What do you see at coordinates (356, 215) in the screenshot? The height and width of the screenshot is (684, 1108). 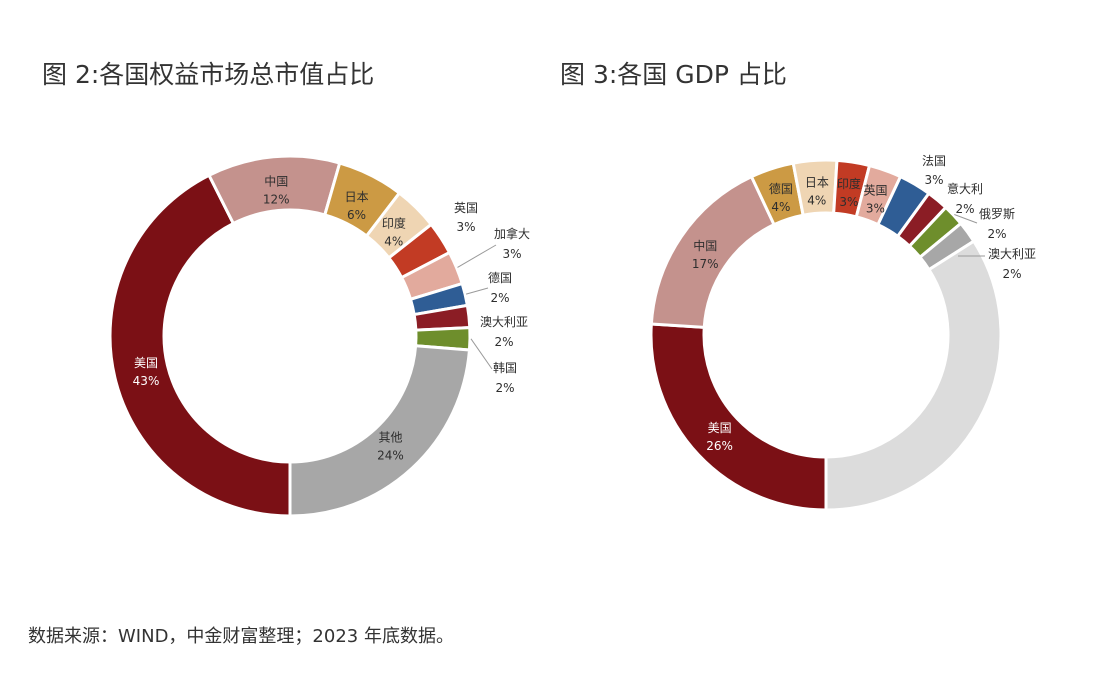 I see `slice-value-label: 6%` at bounding box center [356, 215].